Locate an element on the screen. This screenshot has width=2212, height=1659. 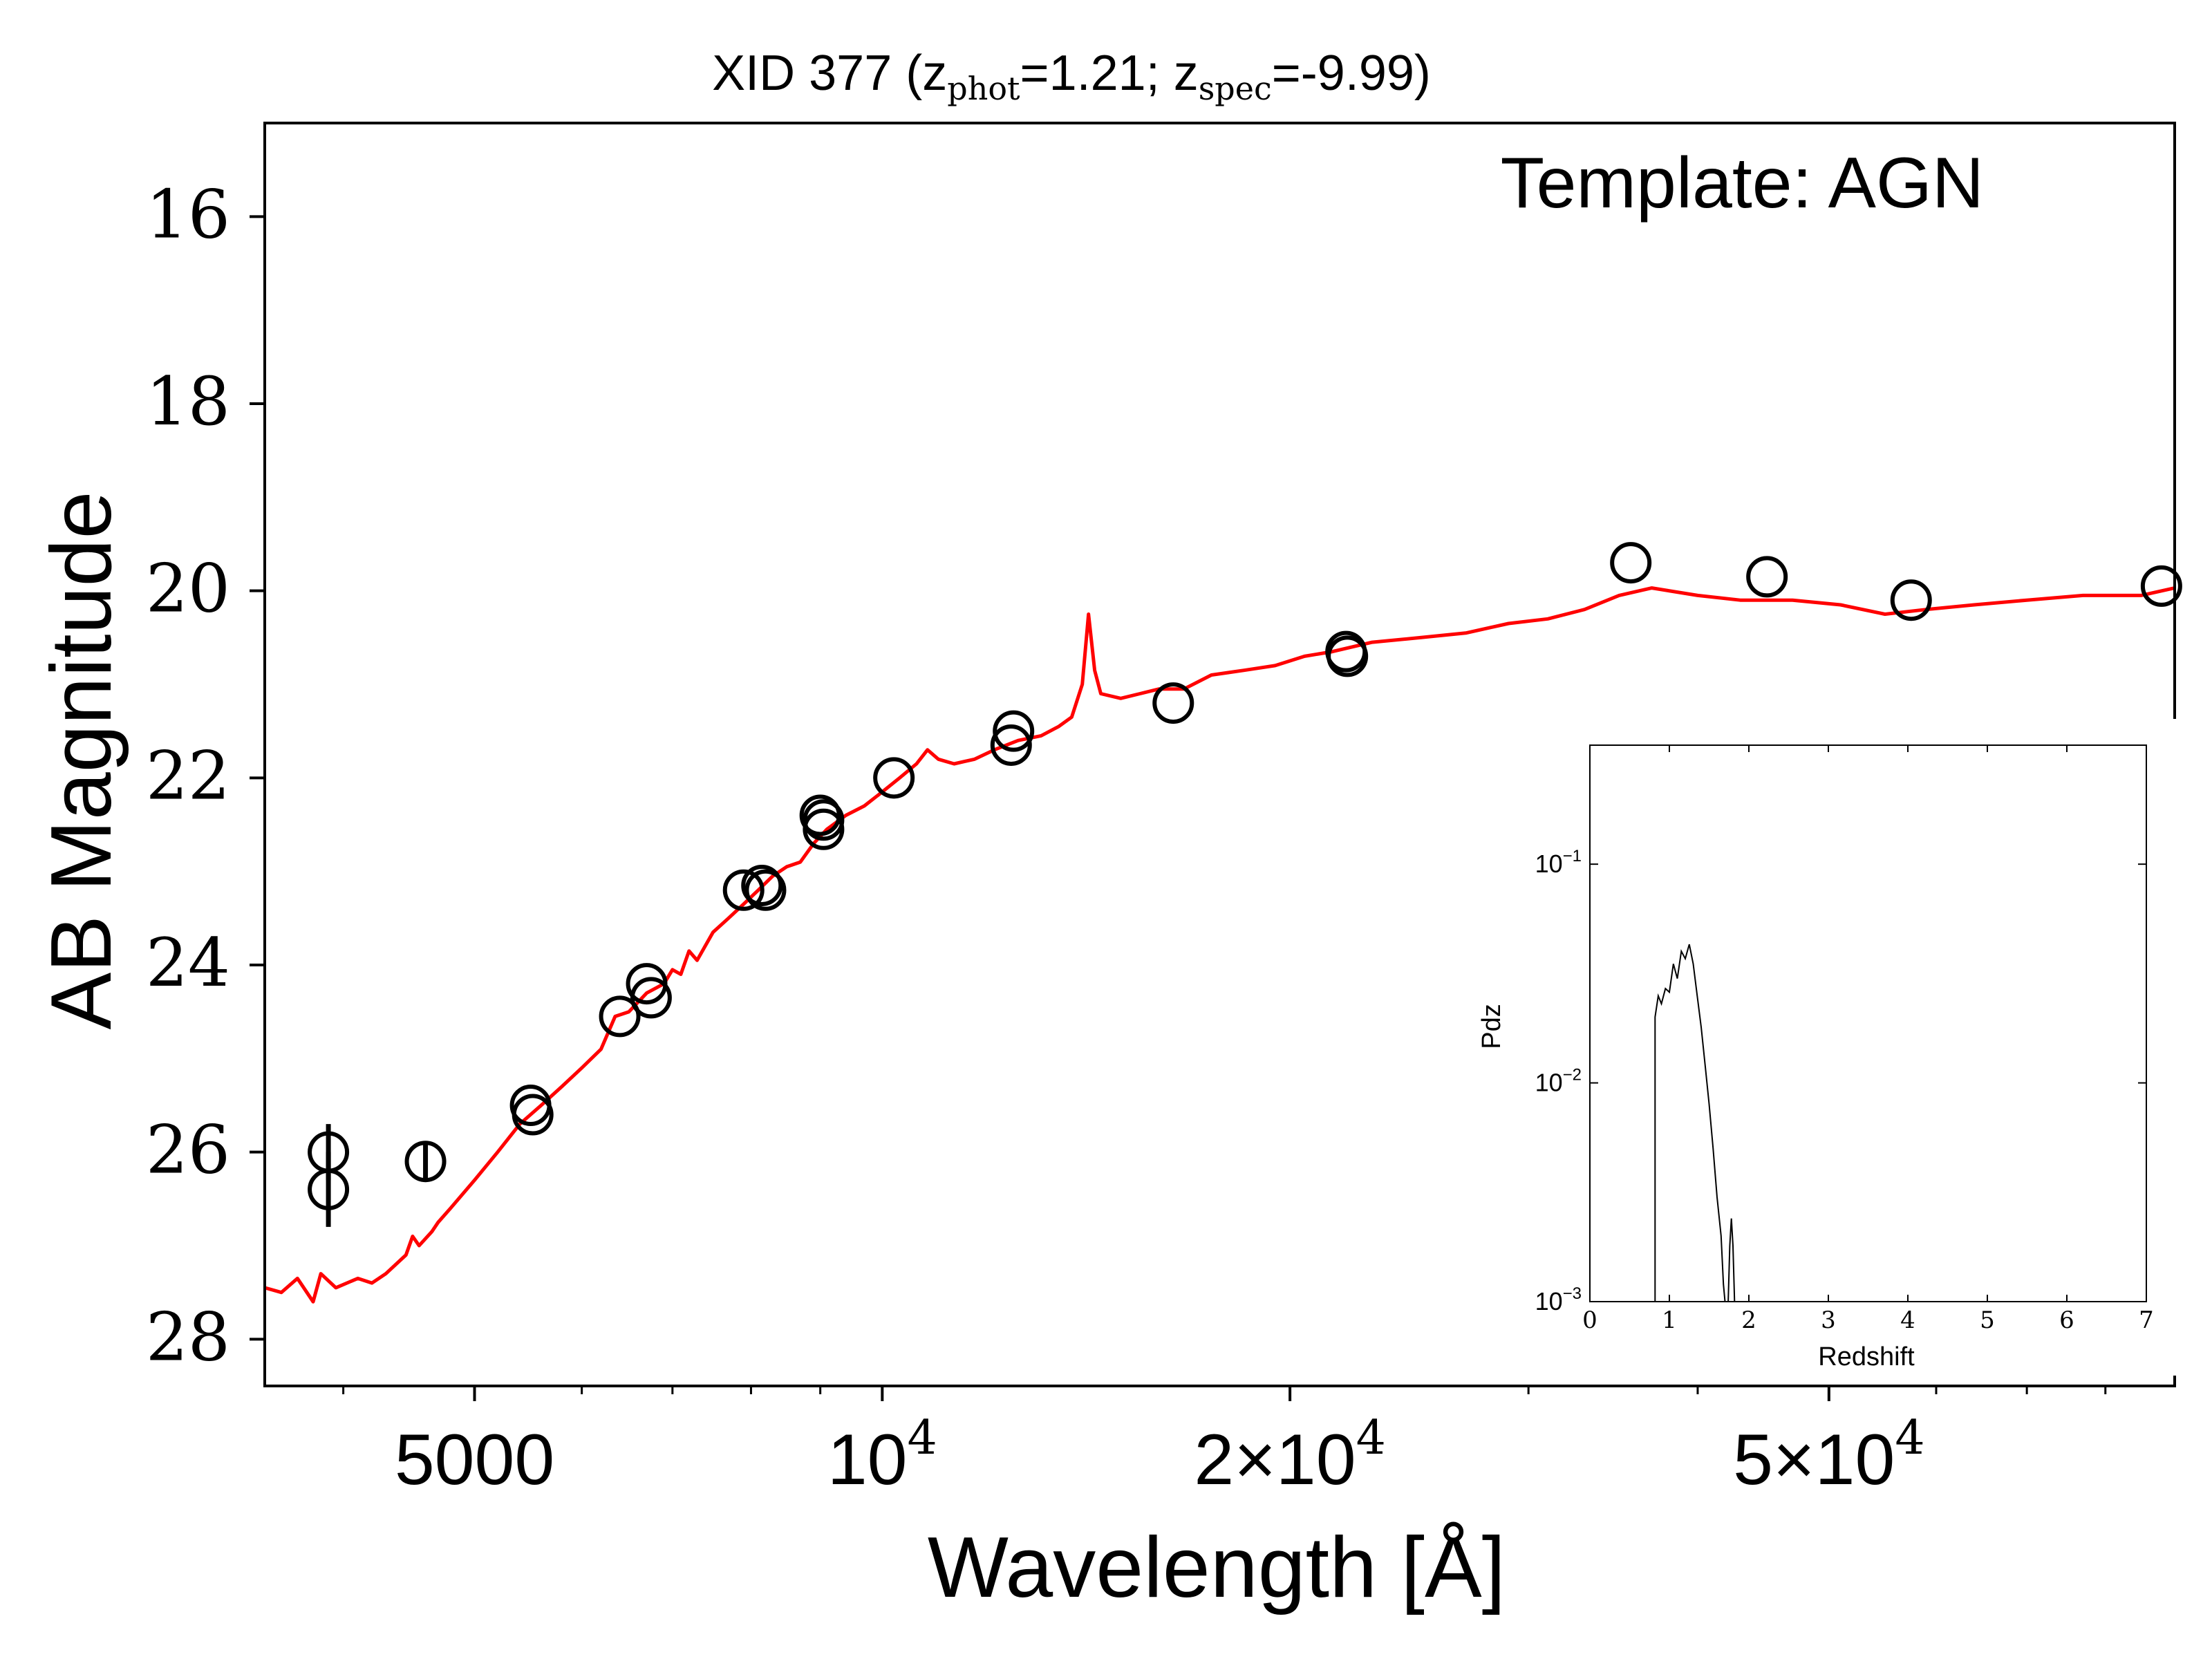
title-subscript-spec: spec is located at coordinates (1235, 88).